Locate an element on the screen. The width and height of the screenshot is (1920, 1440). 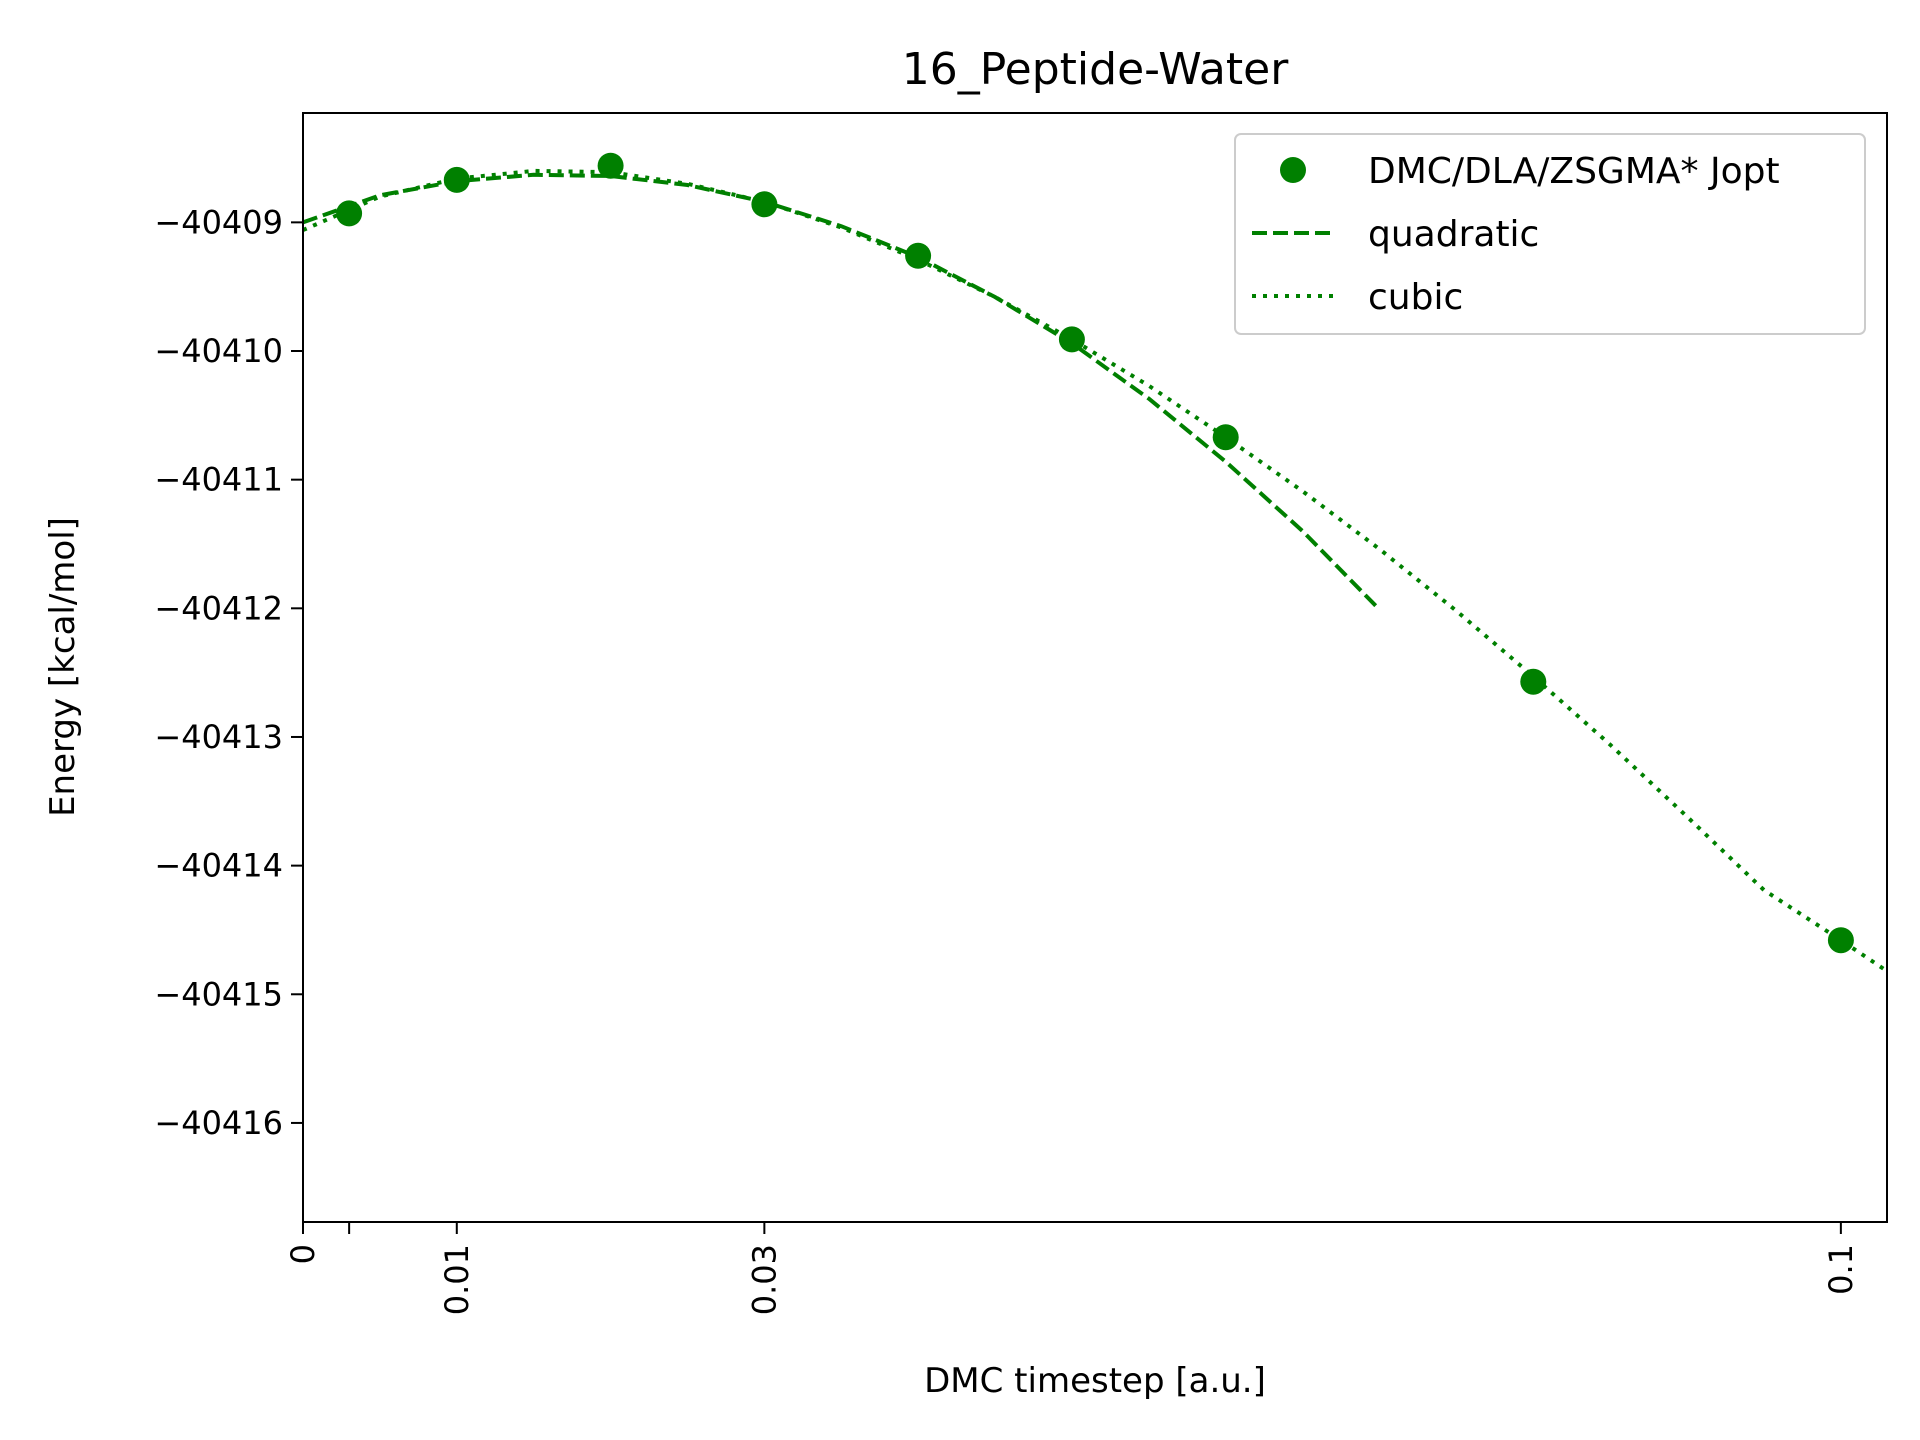
legend-entries: DMC/DLA/ZSGMA* Jopt quadratic cubic is located at coordinates (1516, 234).